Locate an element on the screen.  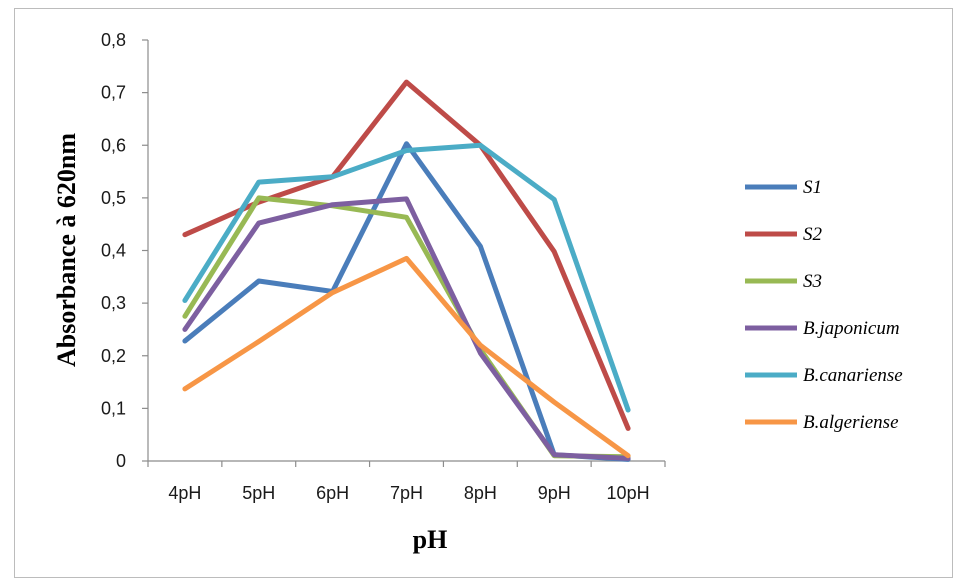
y-tick-label: 0,8 is located at coordinates (113, 40).